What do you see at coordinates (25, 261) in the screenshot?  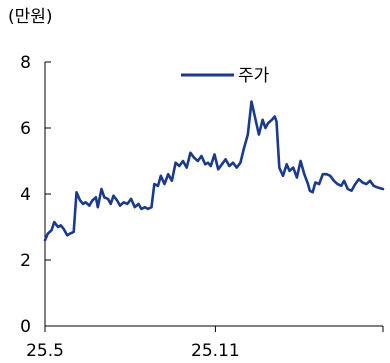 I see `y-tick-label: 2` at bounding box center [25, 261].